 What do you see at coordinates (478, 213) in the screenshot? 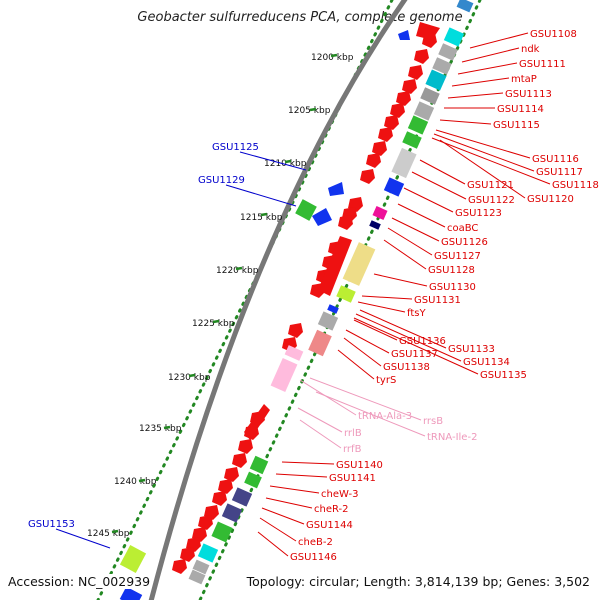
I see `gene-label: GSU1123` at bounding box center [478, 213].